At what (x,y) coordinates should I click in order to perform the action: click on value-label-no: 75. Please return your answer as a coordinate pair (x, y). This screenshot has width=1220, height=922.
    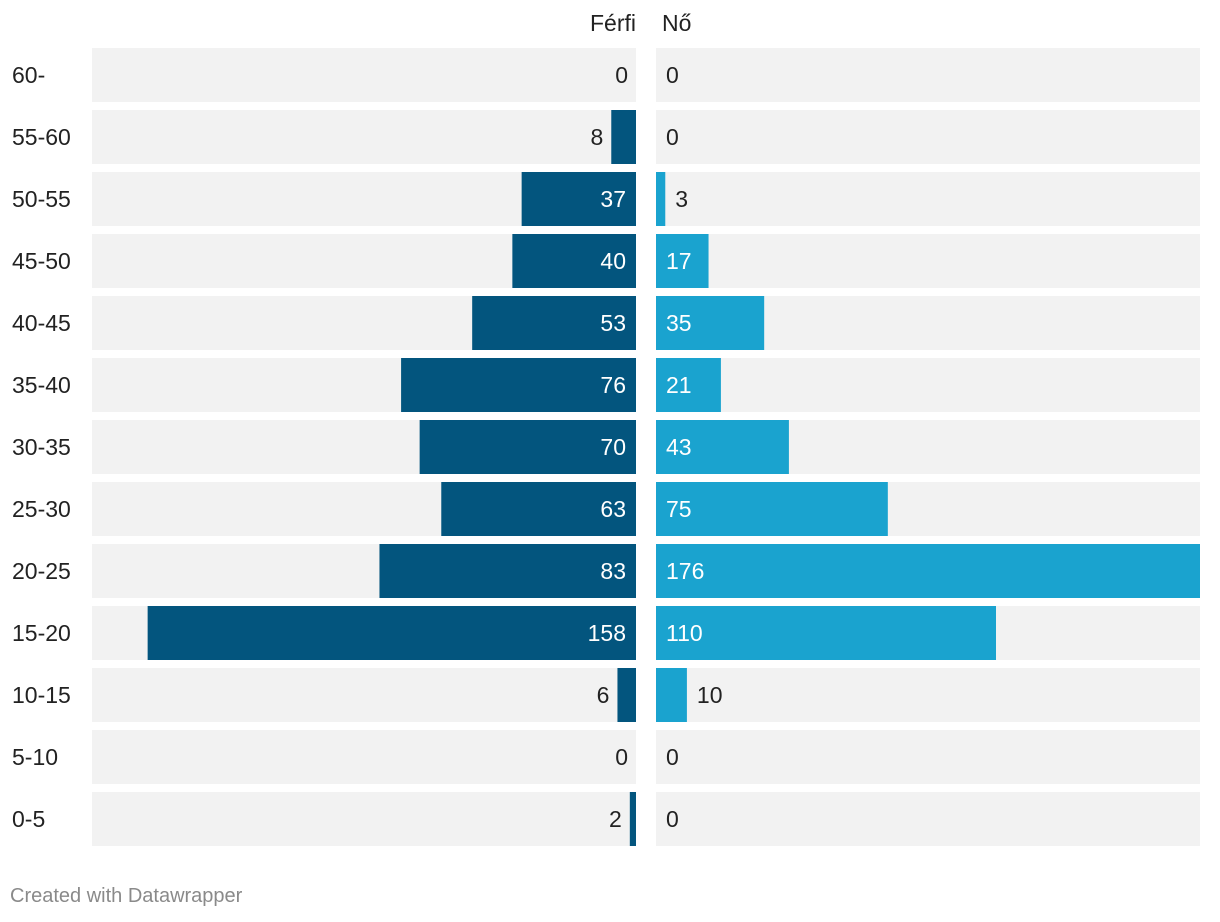
    Looking at the image, I should click on (679, 509).